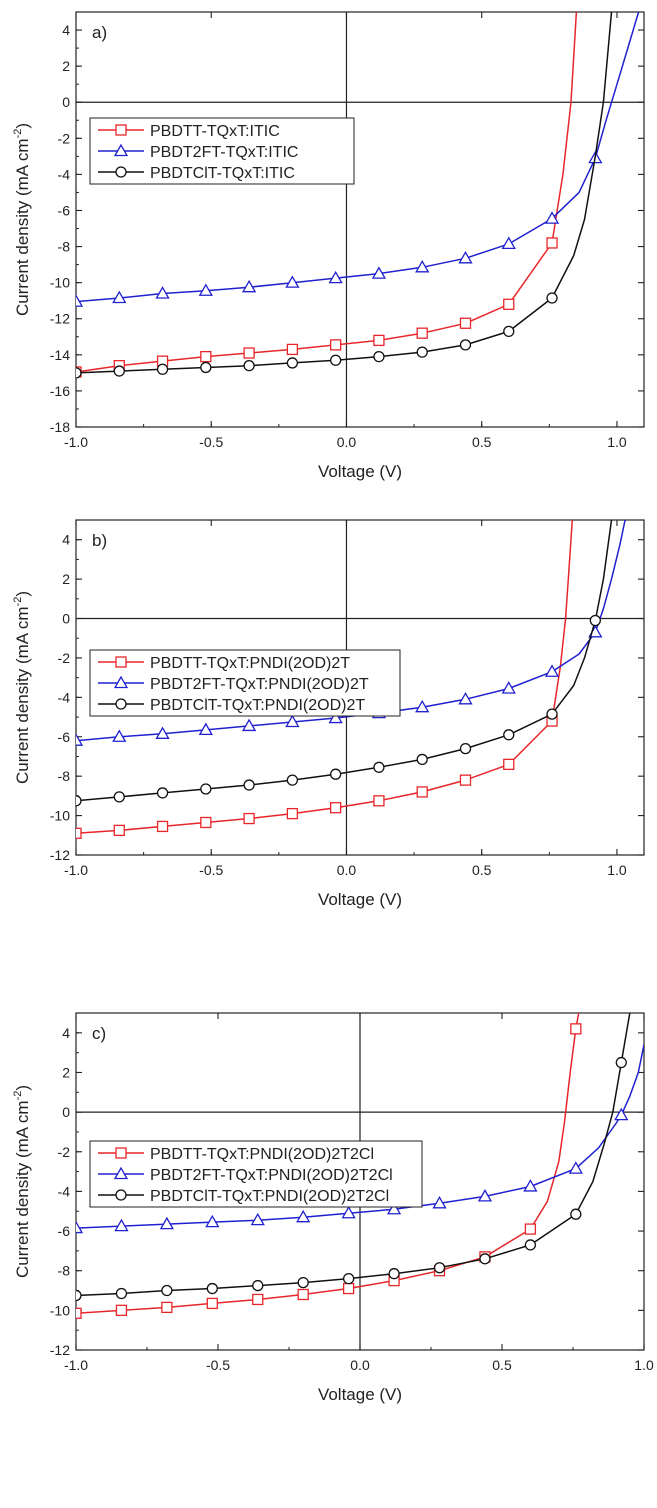 The height and width of the screenshot is (1508, 657). I want to click on legend-label: PBDTClT-TQxT:ITIC, so click(222, 173).